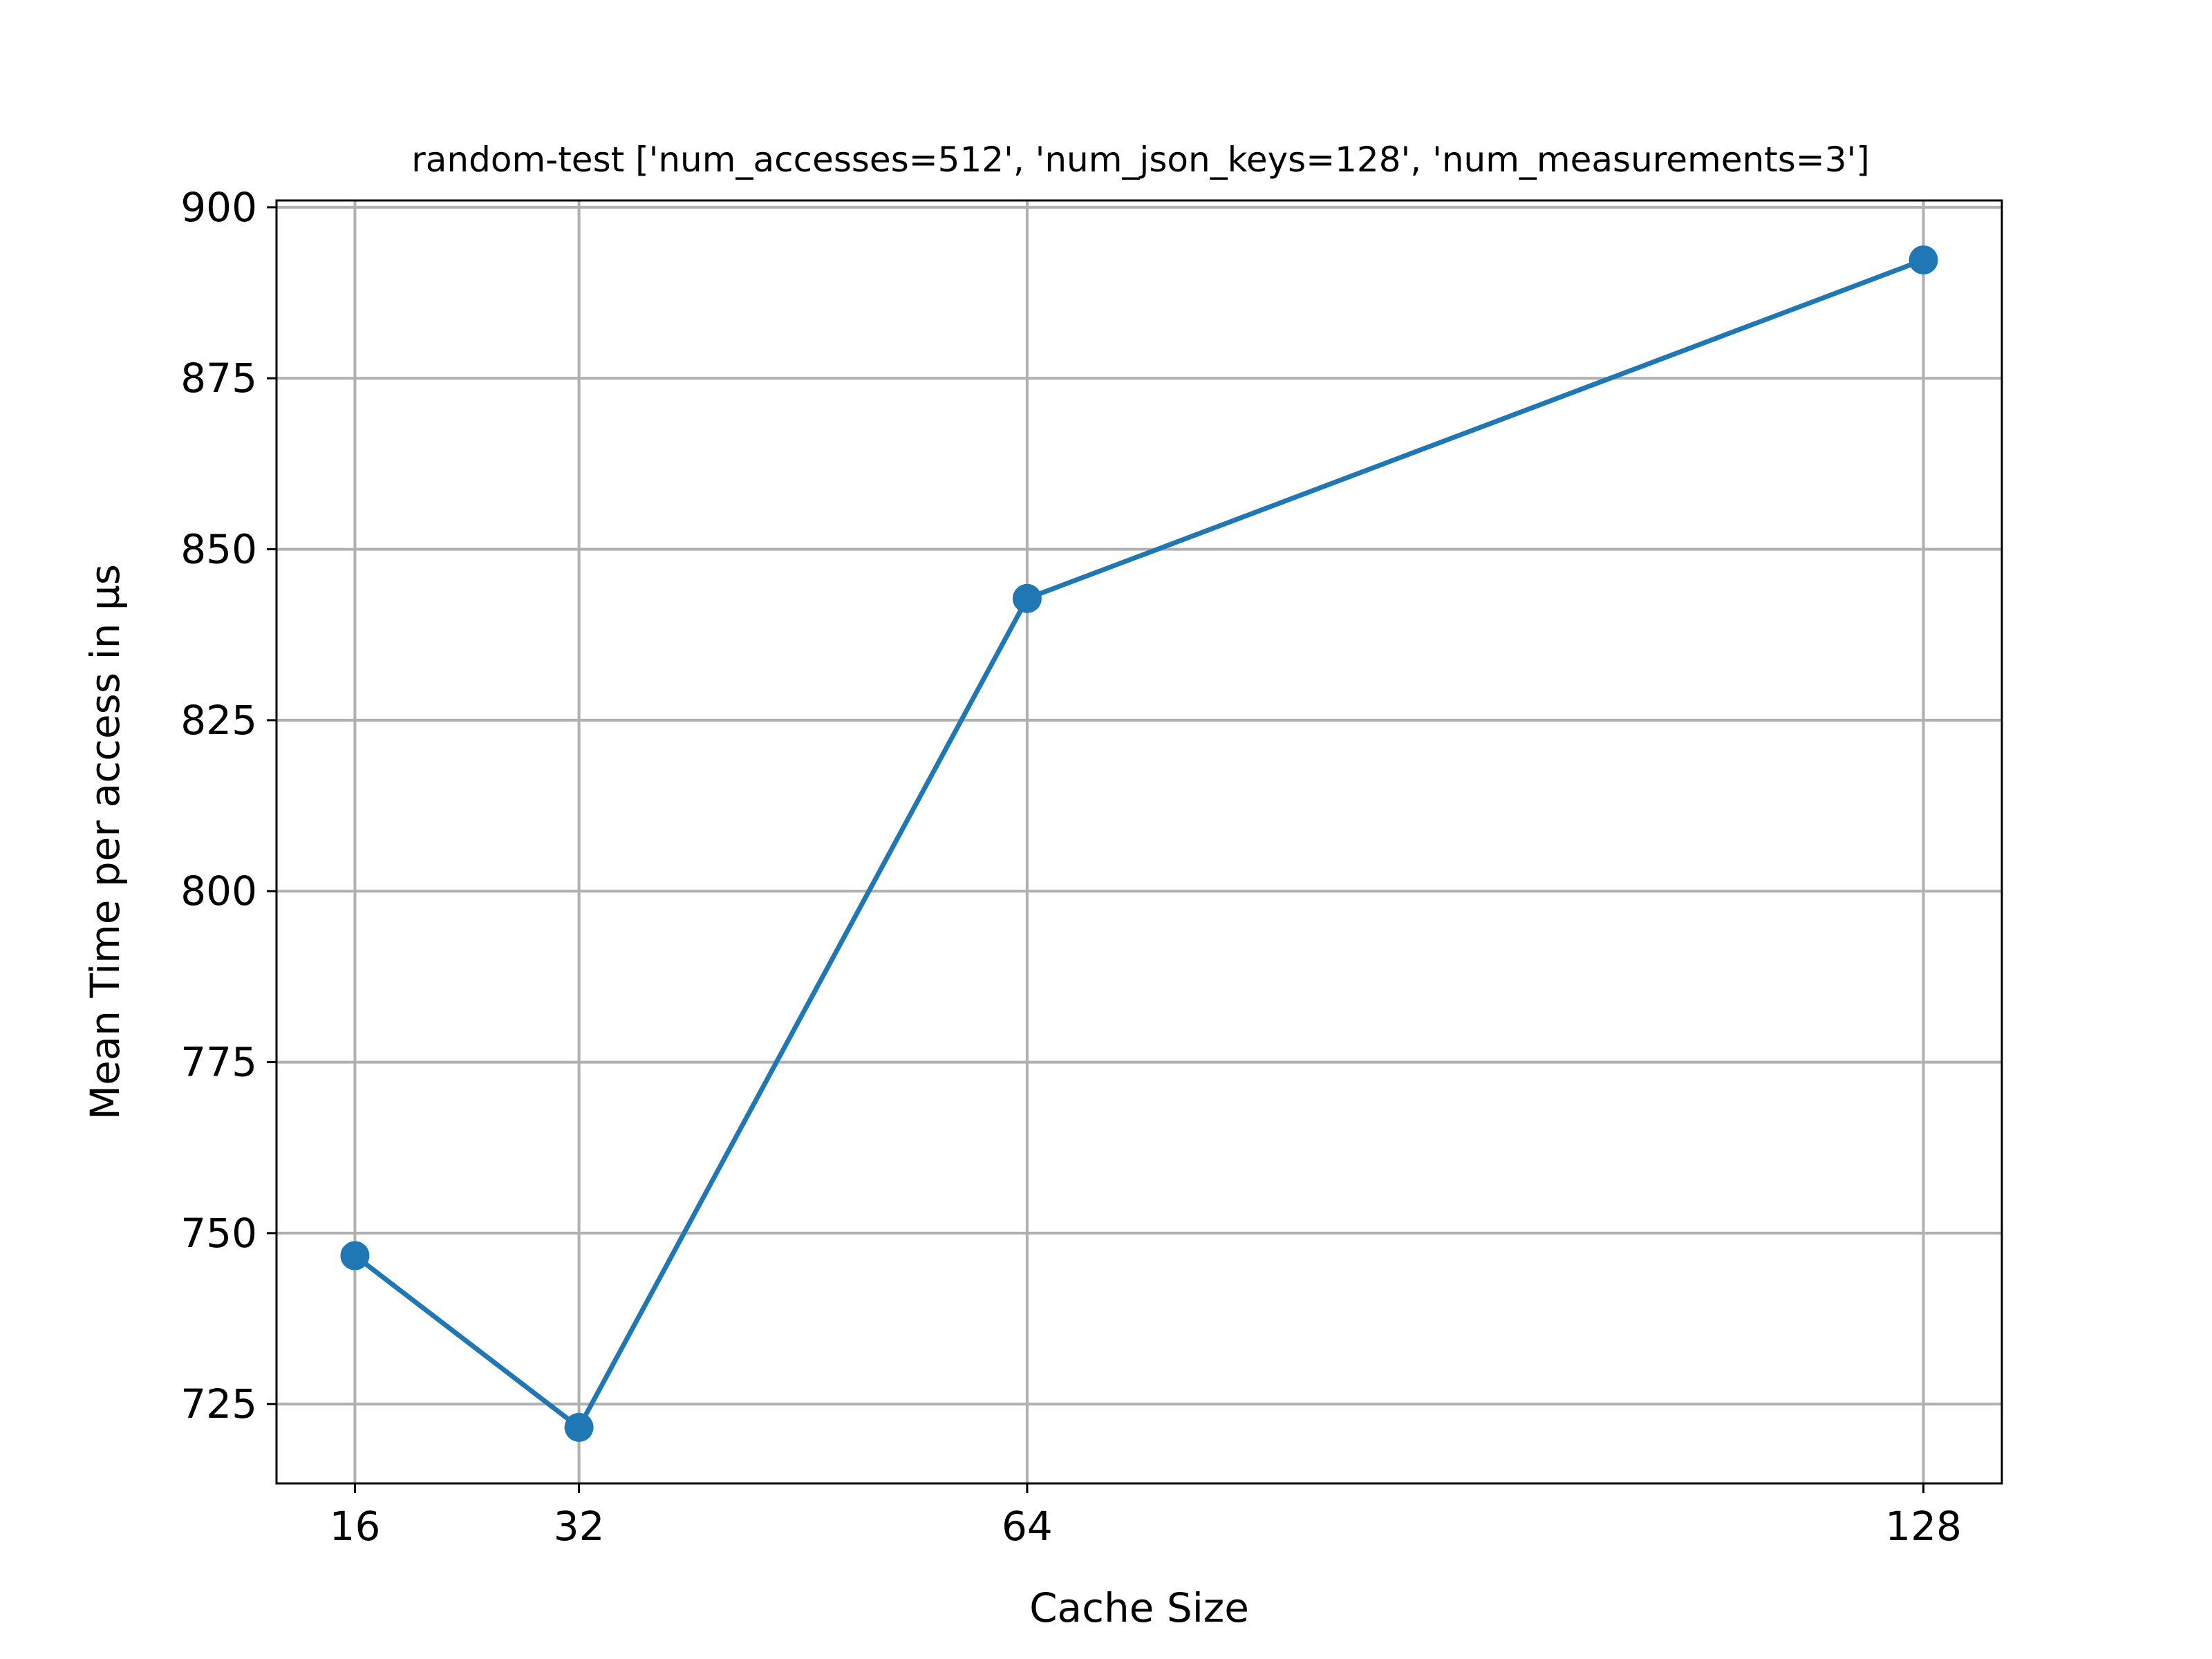  Describe the element at coordinates (1146, 1516) in the screenshot. I see `x-axis: 16 32 64 128` at that location.